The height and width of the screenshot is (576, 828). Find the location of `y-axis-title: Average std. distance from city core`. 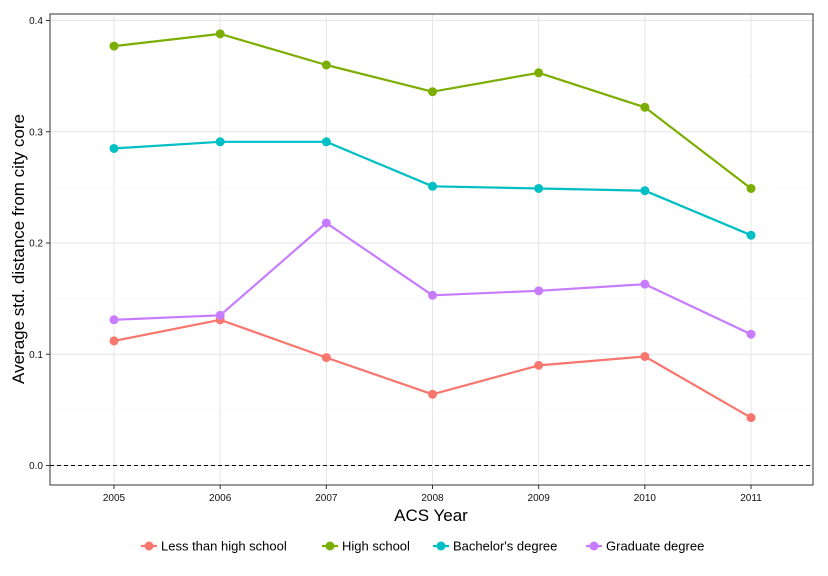

y-axis-title: Average std. distance from city core is located at coordinates (18, 249).